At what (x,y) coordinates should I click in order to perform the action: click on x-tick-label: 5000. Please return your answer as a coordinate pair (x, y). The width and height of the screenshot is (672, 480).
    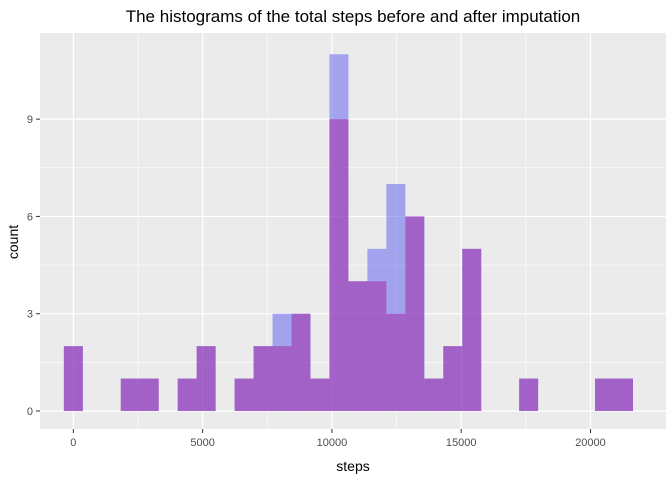
    Looking at the image, I should click on (202, 443).